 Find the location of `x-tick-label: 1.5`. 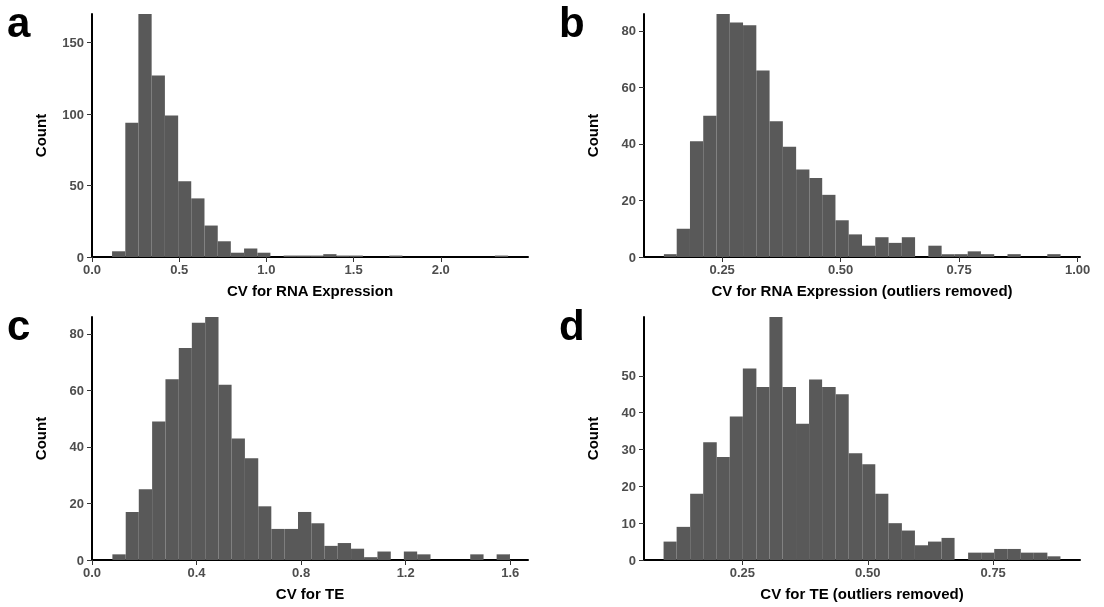

x-tick-label: 1.5 is located at coordinates (353, 269).